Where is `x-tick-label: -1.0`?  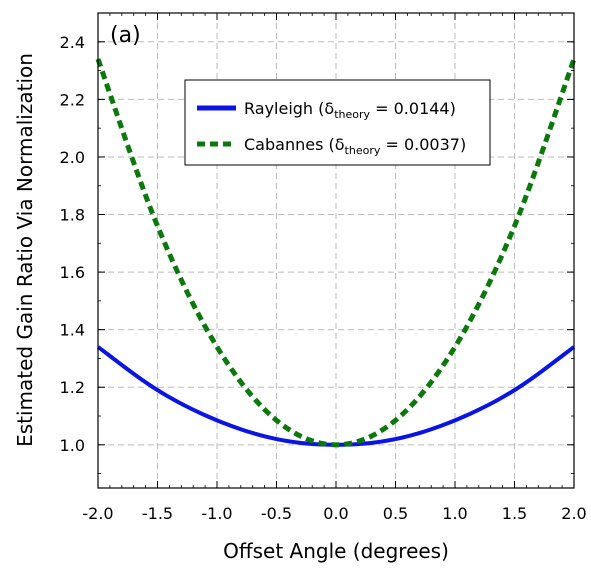 x-tick-label: -1.0 is located at coordinates (216, 513).